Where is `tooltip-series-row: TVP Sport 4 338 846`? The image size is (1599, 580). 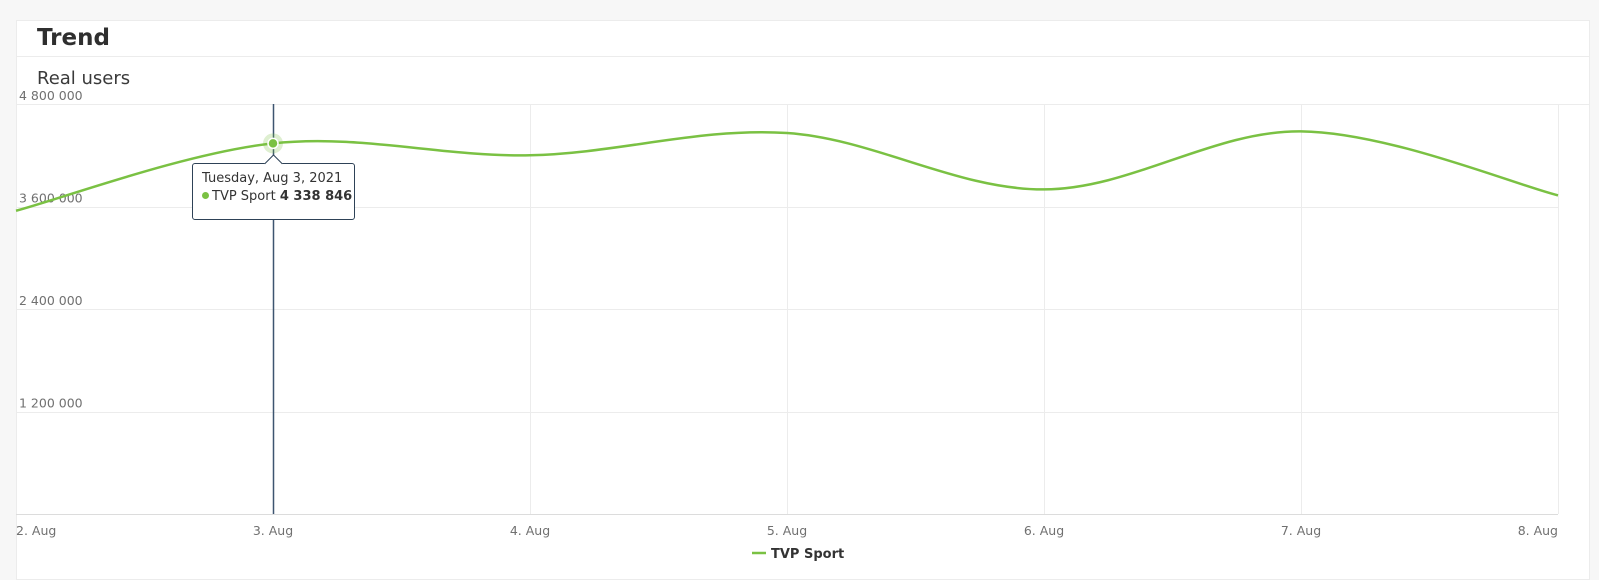
tooltip-series-row: TVP Sport 4 338 846 is located at coordinates (277, 196).